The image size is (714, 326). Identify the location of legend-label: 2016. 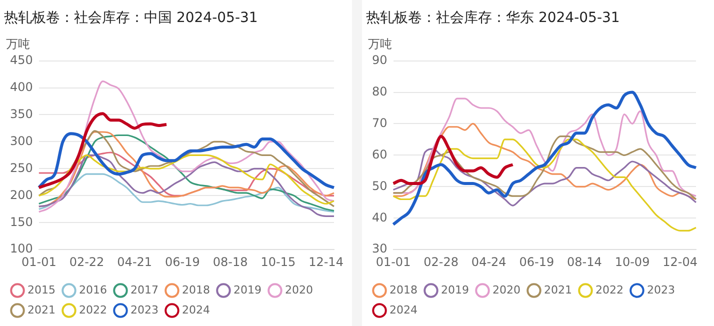
(92, 289).